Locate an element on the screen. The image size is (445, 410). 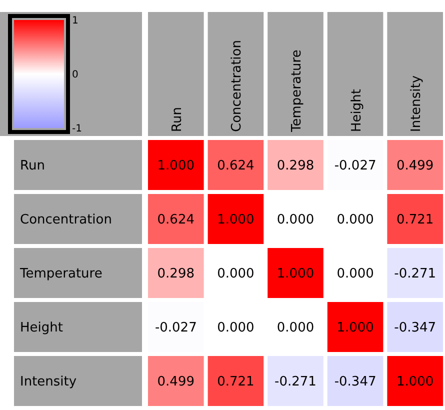
y-tick-label: Intensity is located at coordinates (48, 382).